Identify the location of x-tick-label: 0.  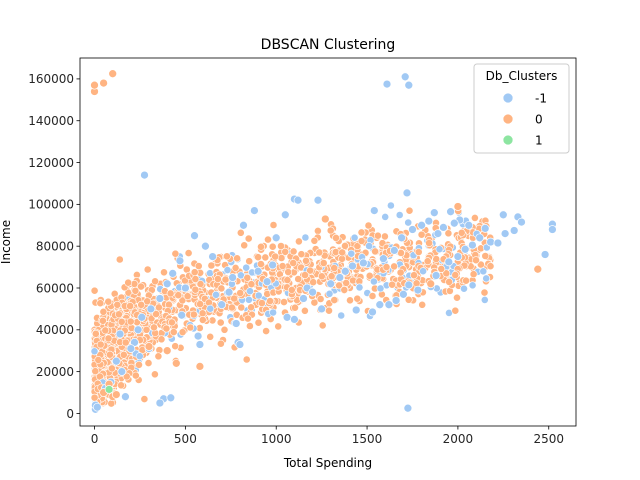
(95, 439).